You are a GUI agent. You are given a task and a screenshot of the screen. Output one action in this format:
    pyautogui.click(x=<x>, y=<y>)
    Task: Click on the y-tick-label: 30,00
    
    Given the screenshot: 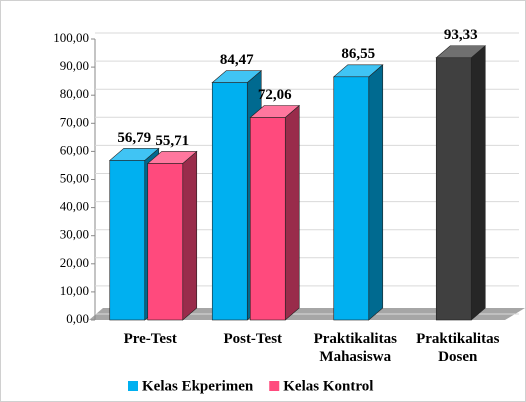 What is the action you would take?
    pyautogui.click(x=74, y=234)
    